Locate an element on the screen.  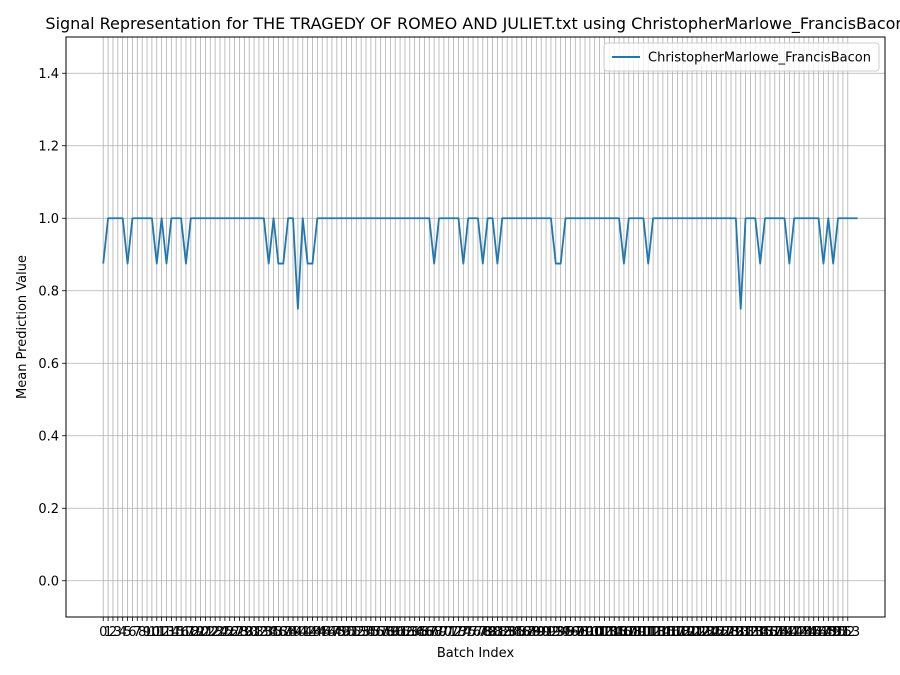
x-tick-label: 128 is located at coordinates (726, 632).